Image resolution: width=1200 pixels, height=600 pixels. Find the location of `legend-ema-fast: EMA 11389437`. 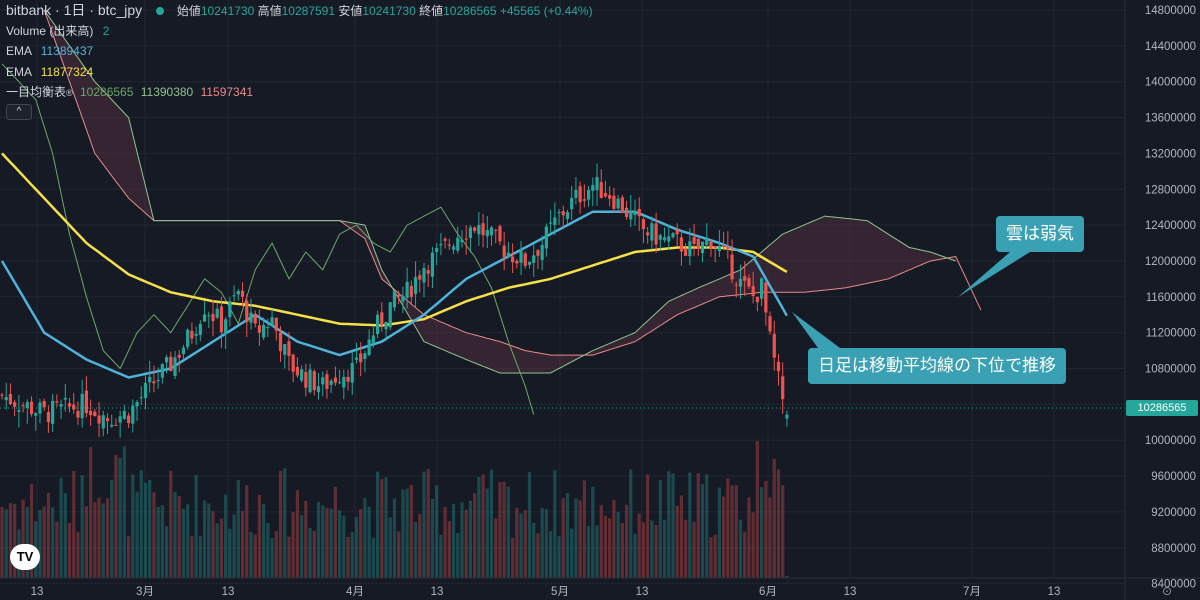

legend-ema-fast: EMA 11389437 is located at coordinates (49, 51).